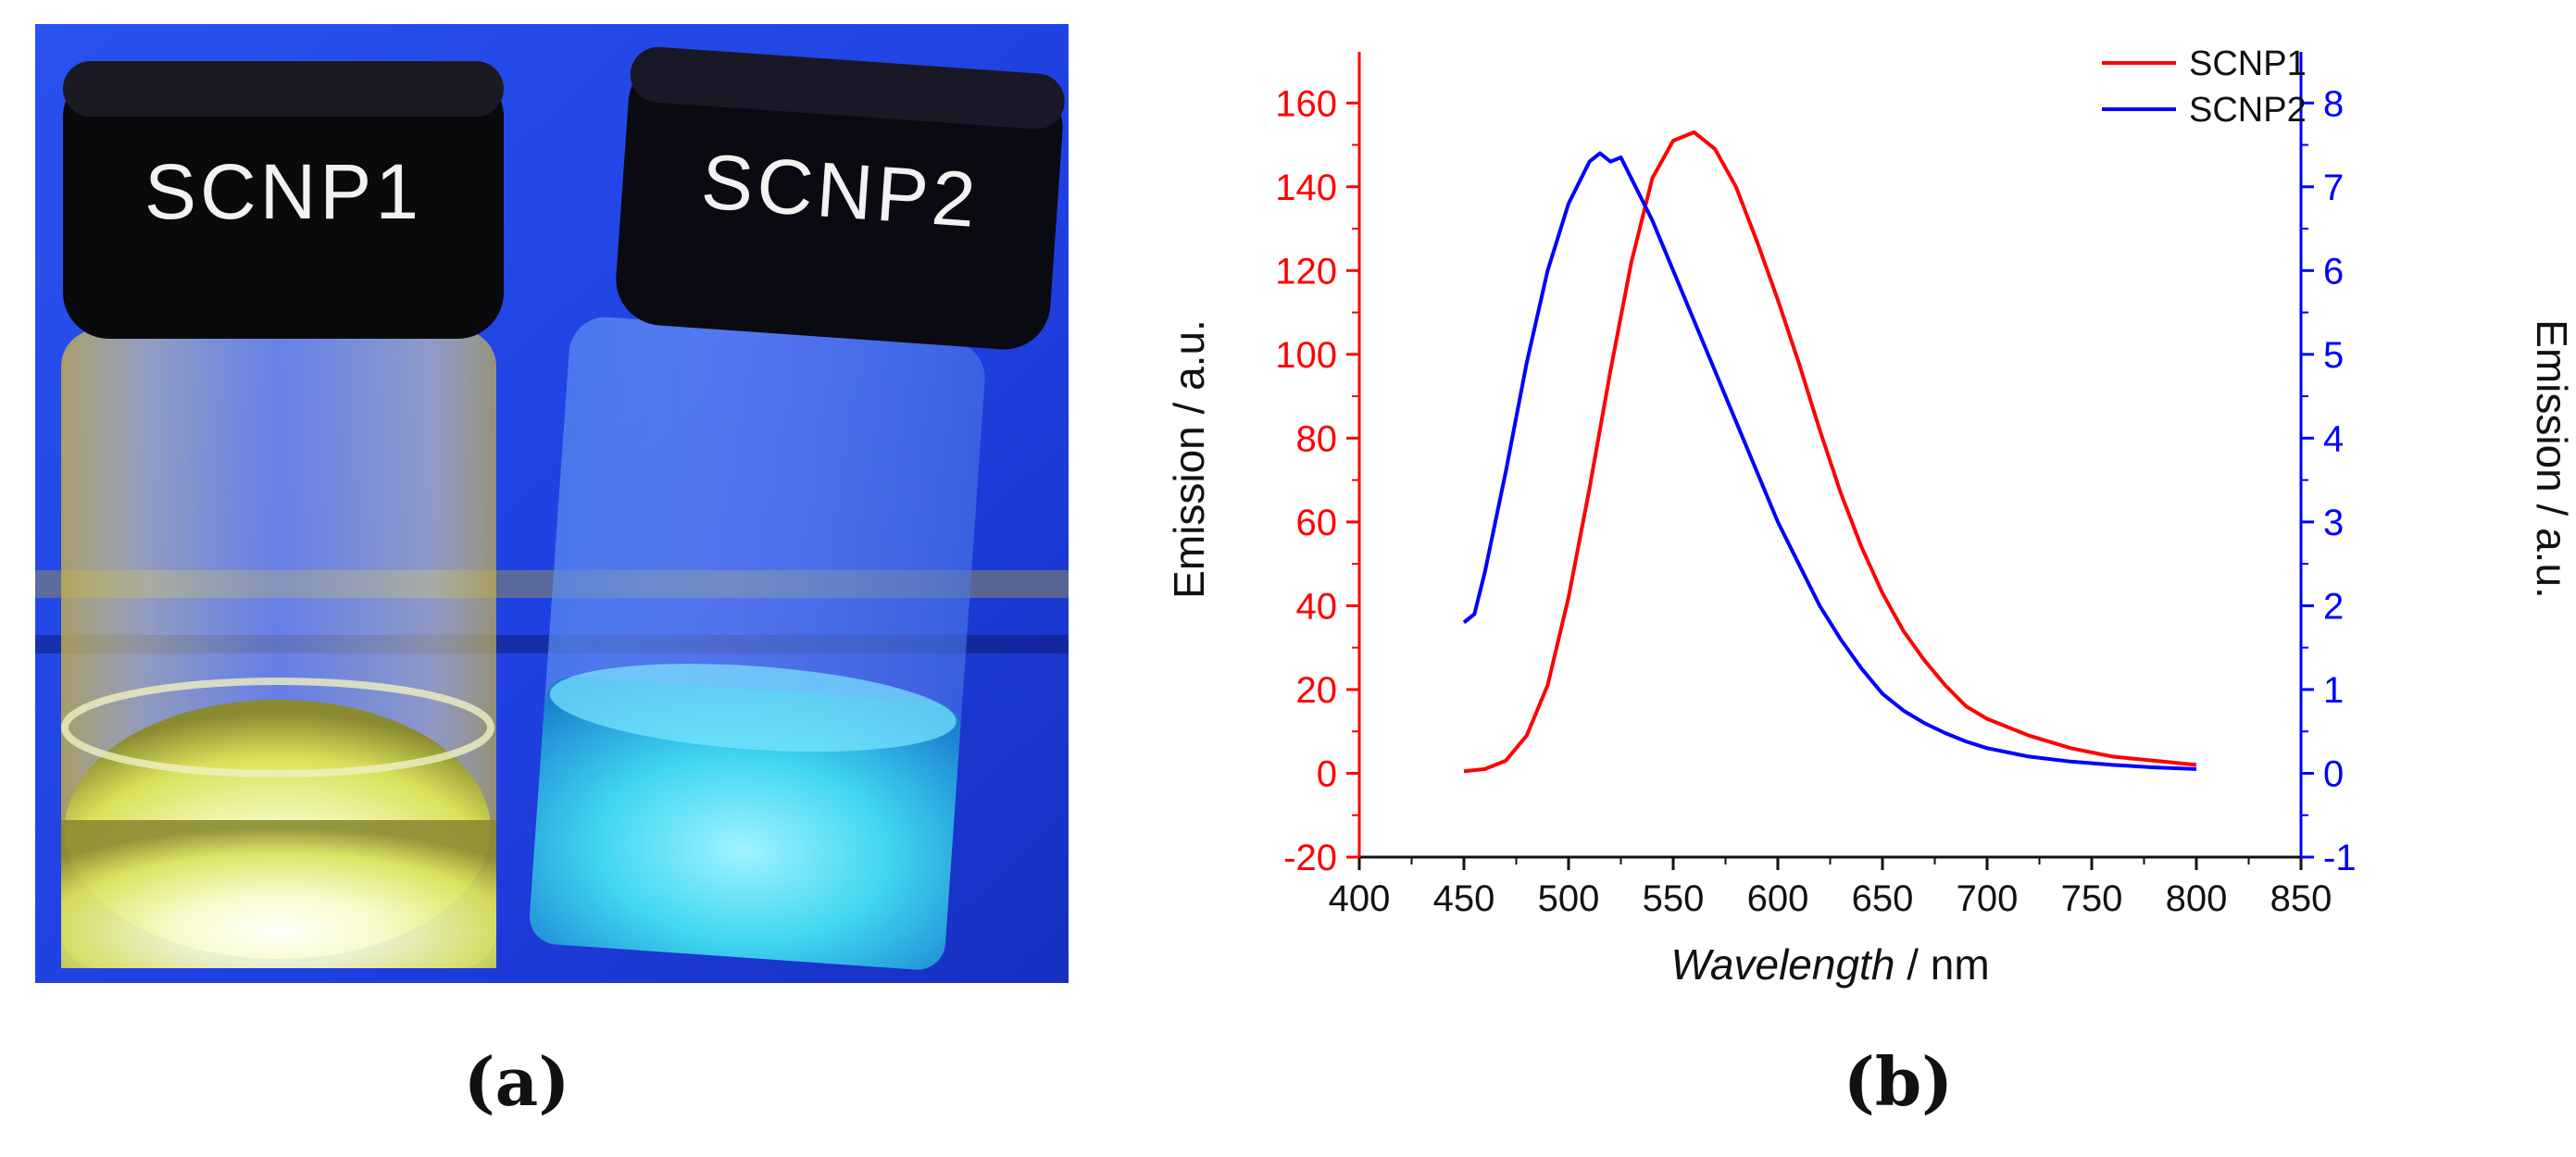 This screenshot has width=2576, height=1157. Describe the element at coordinates (1898, 1081) in the screenshot. I see `panel-label-b: (b)` at that location.